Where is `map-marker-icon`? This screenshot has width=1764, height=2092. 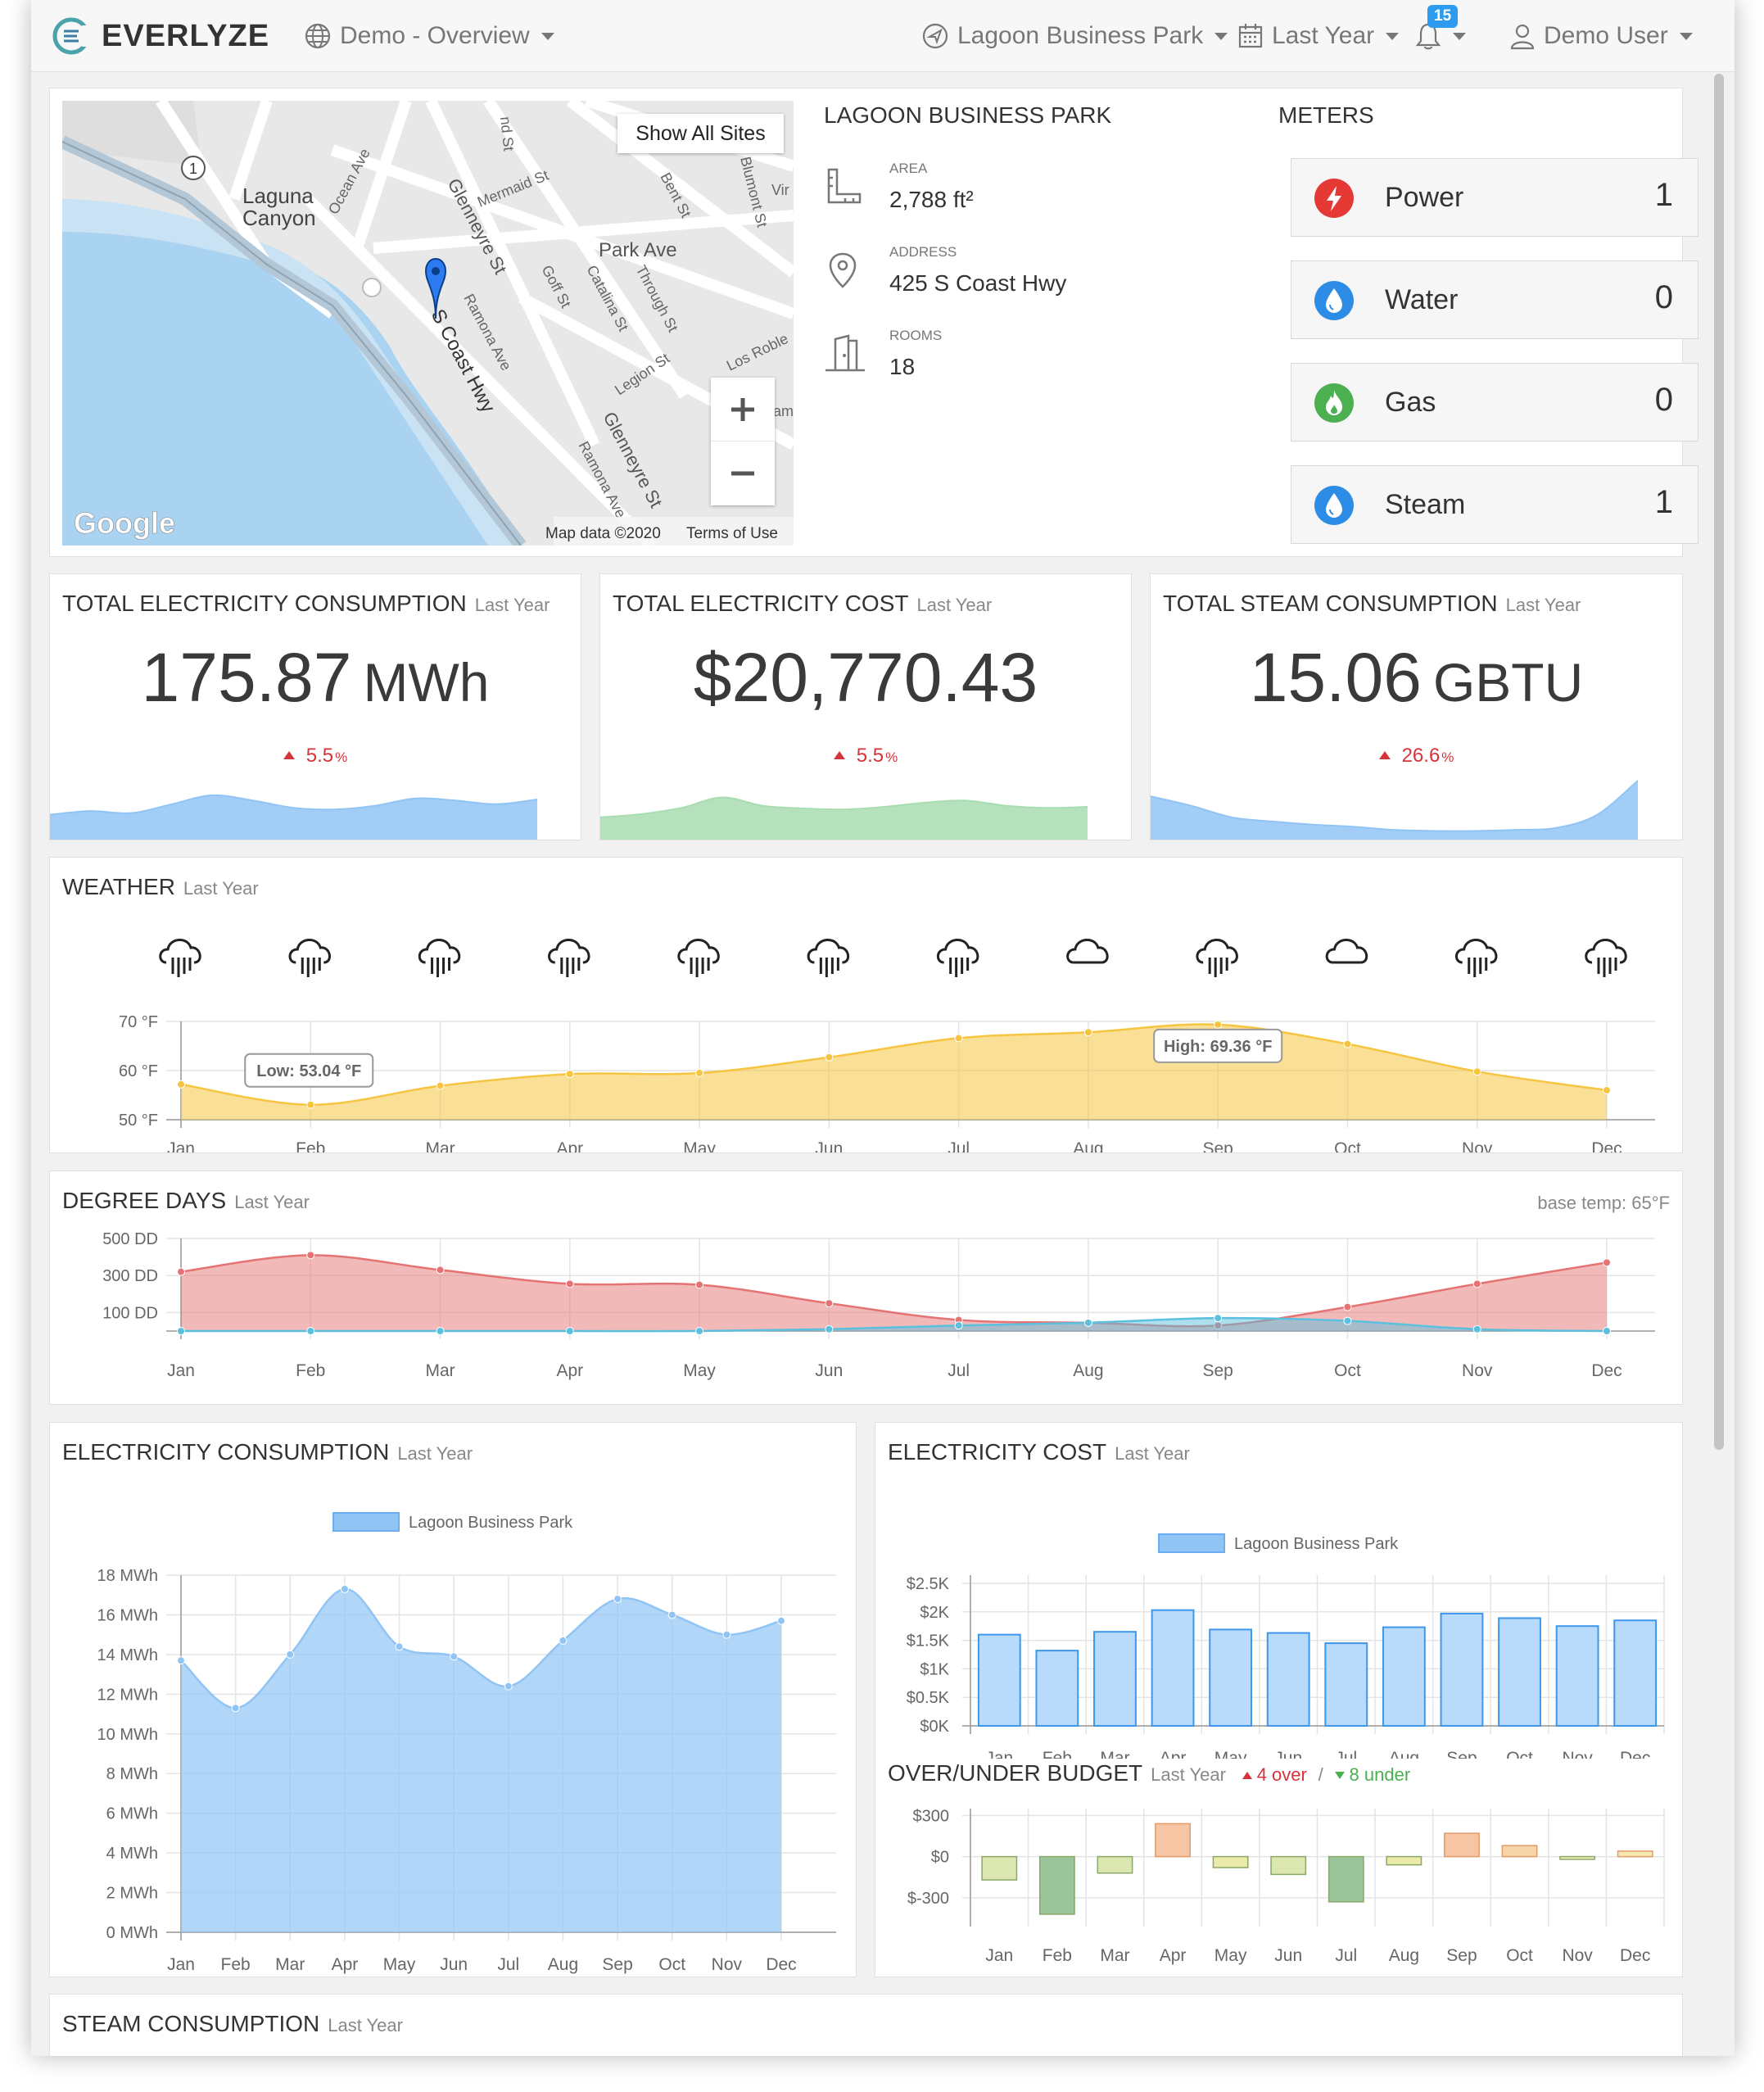
map-marker-icon is located at coordinates (435, 288).